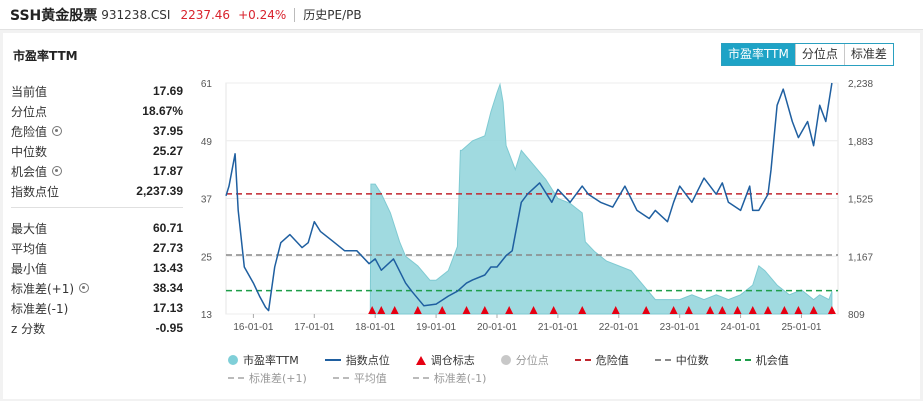 Image resolution: width=923 pixels, height=401 pixels. Describe the element at coordinates (35, 191) in the screenshot. I see `stat-label-text: 指数点位` at that location.